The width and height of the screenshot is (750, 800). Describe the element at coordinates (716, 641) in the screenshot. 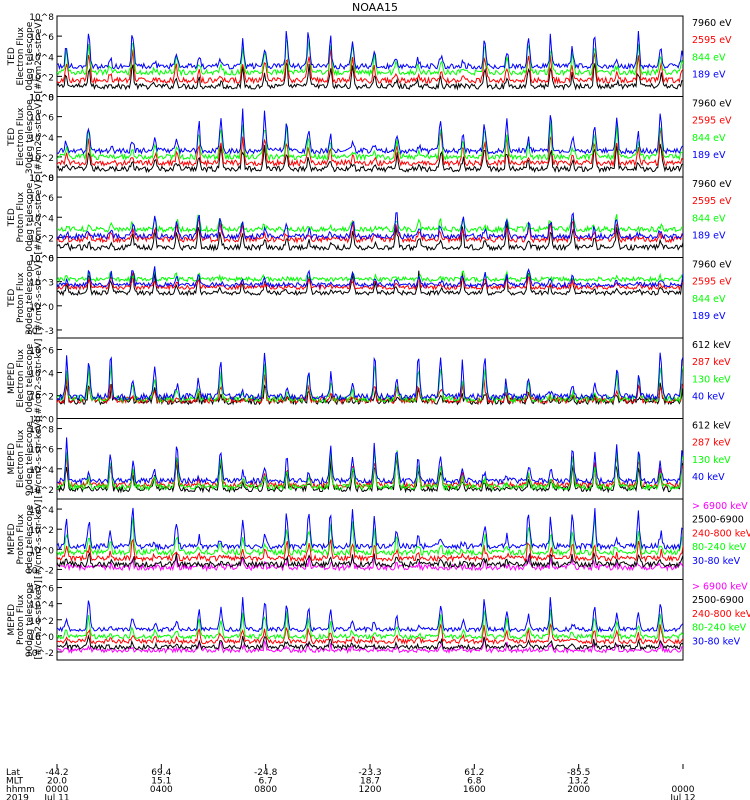

I see `legend-entry: 30-80 keV` at that location.